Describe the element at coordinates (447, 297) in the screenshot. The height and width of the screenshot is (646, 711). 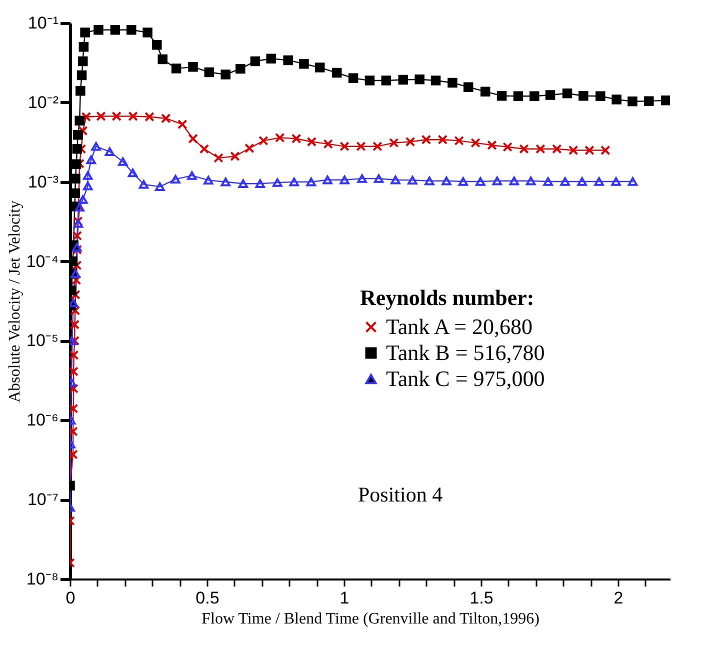
I see `legend-title: Reynolds number:` at that location.